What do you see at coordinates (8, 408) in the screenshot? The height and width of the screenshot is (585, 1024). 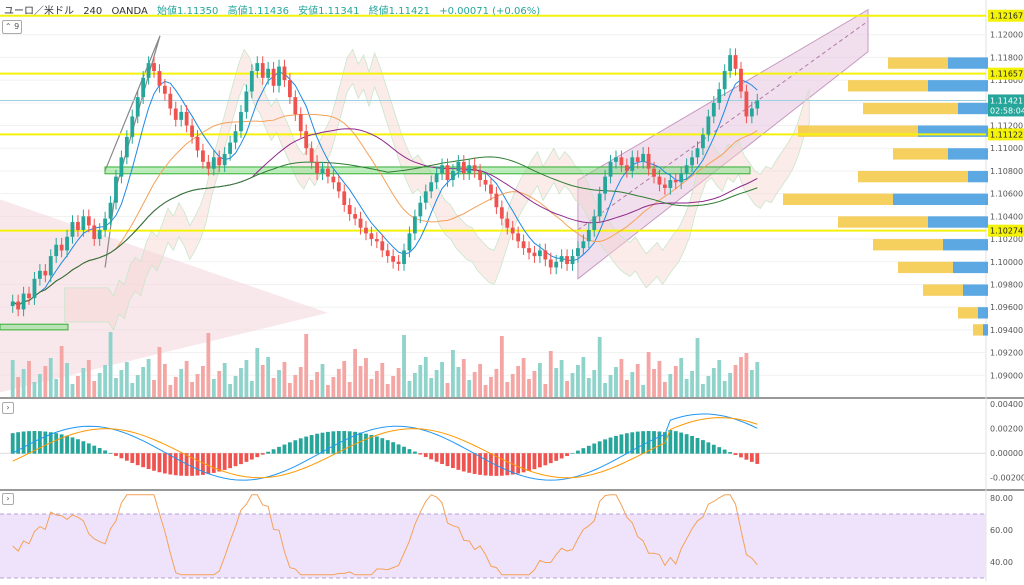 I see `macd-pane-toggle-icon: ›` at bounding box center [8, 408].